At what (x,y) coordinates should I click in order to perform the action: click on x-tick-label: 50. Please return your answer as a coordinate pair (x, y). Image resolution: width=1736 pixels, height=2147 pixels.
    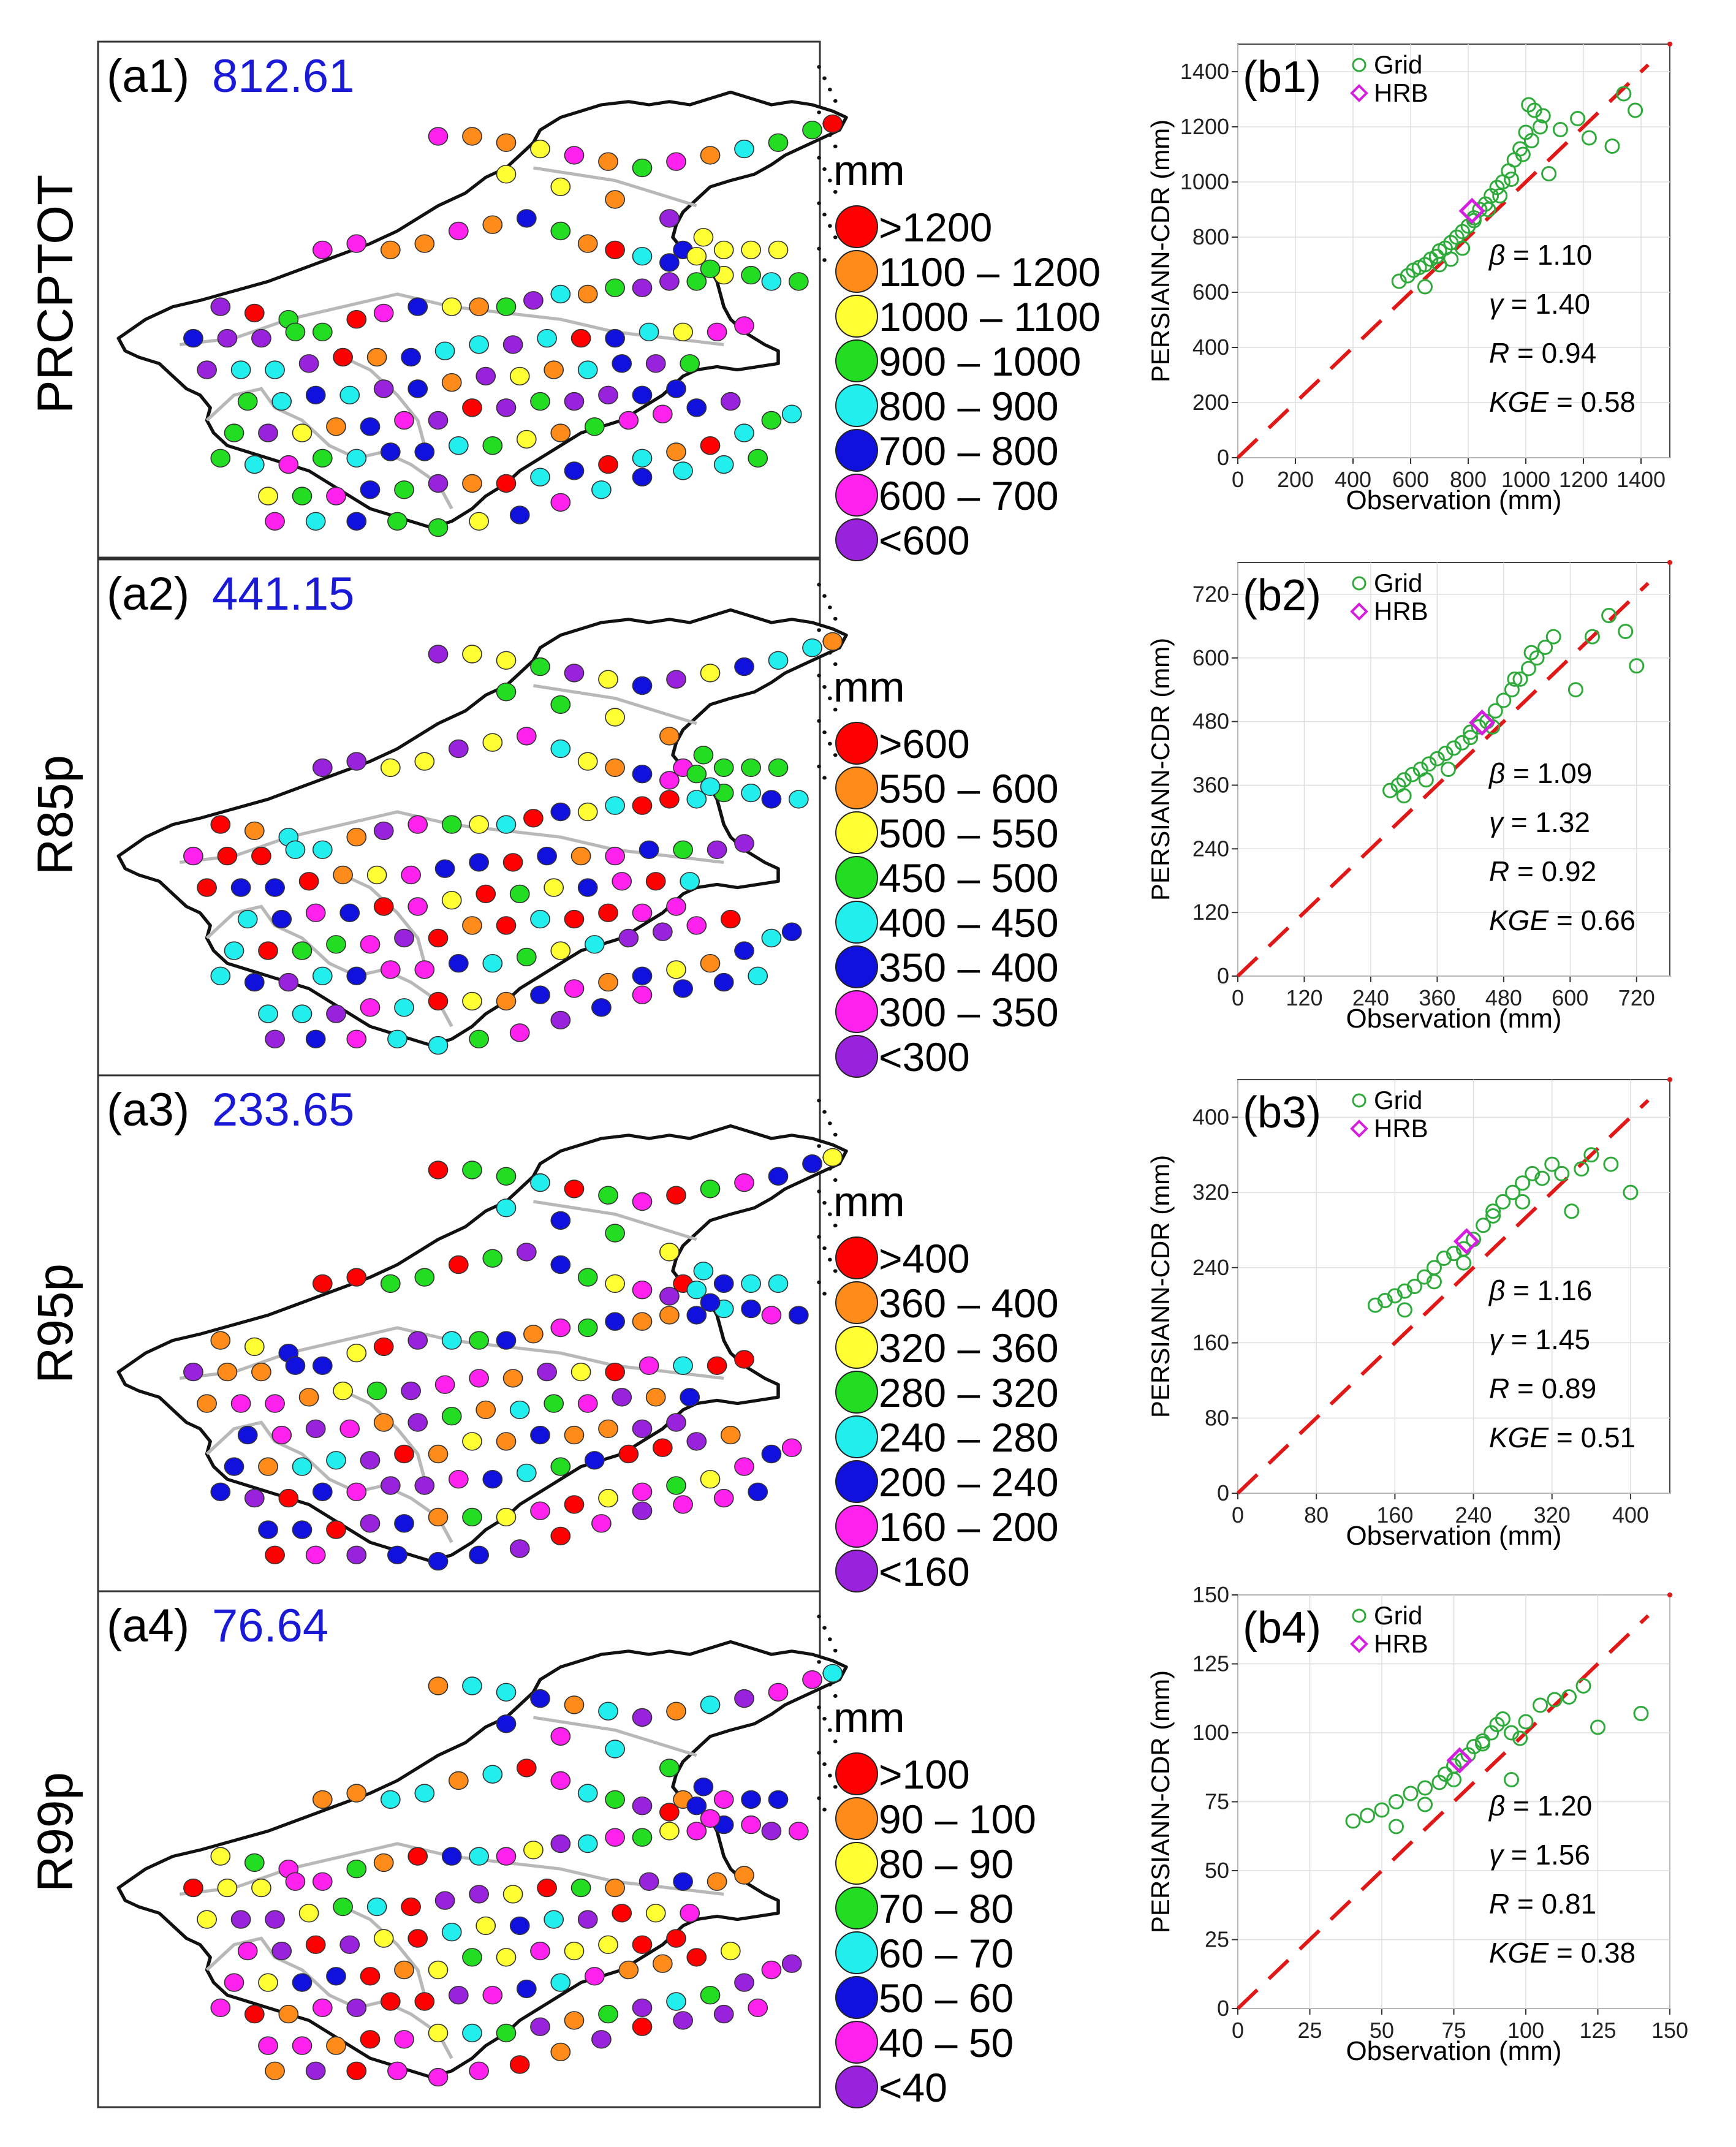
    Looking at the image, I should click on (1382, 2031).